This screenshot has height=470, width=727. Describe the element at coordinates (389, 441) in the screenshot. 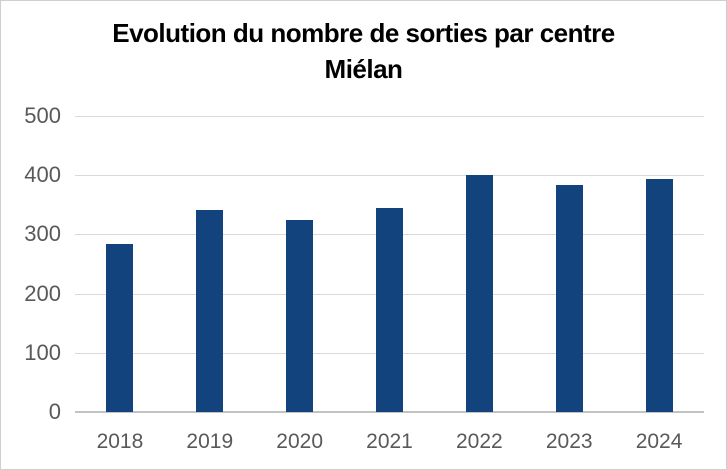

I see `x-axis-tick-label: 2021` at that location.